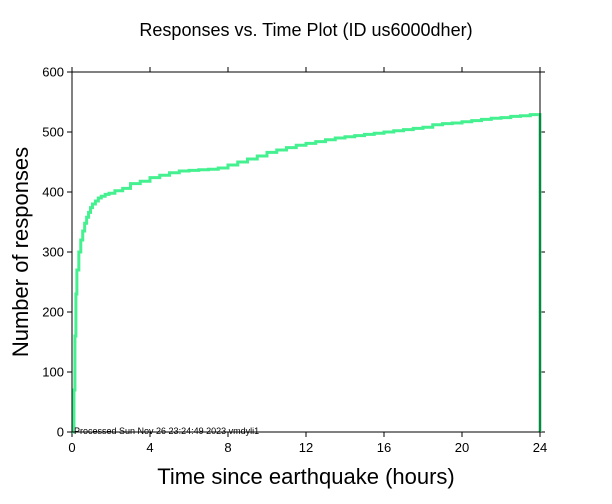 This screenshot has height=504, width=612. What do you see at coordinates (227, 447) in the screenshot?
I see `x-tick-label: 8` at bounding box center [227, 447].